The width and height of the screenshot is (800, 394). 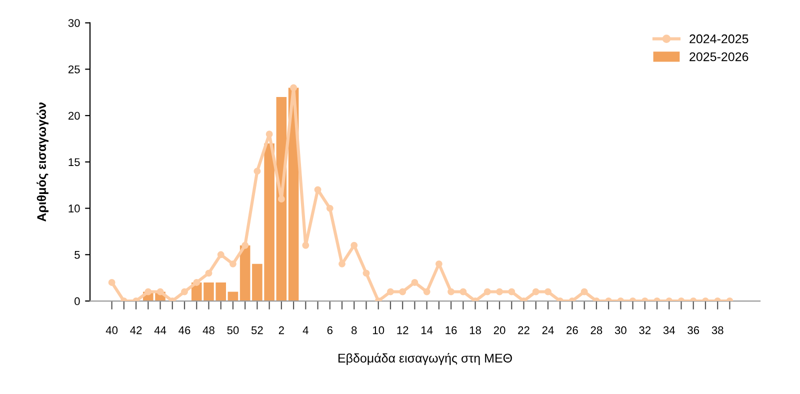 I want to click on x-tick-label: 48, so click(x=208, y=330).